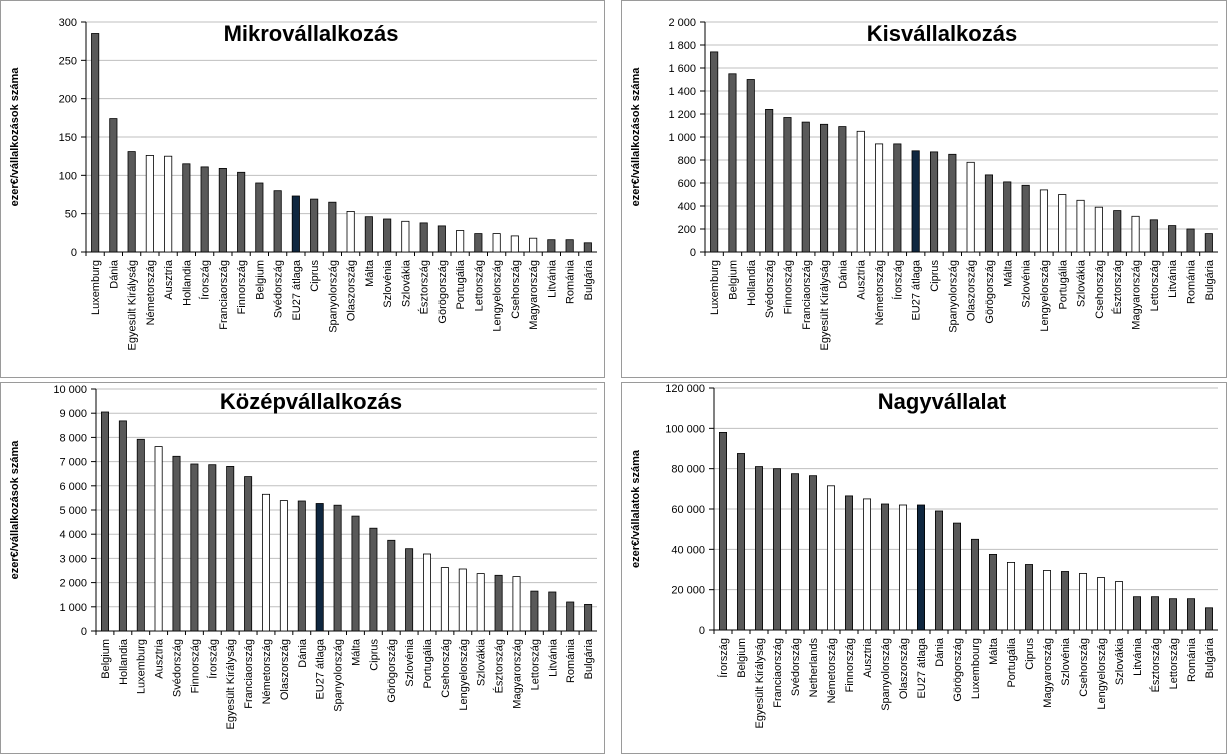 This screenshot has height=755, width=1227. What do you see at coordinates (68, 176) in the screenshot?
I see `y-tick-label: 100` at bounding box center [68, 176].